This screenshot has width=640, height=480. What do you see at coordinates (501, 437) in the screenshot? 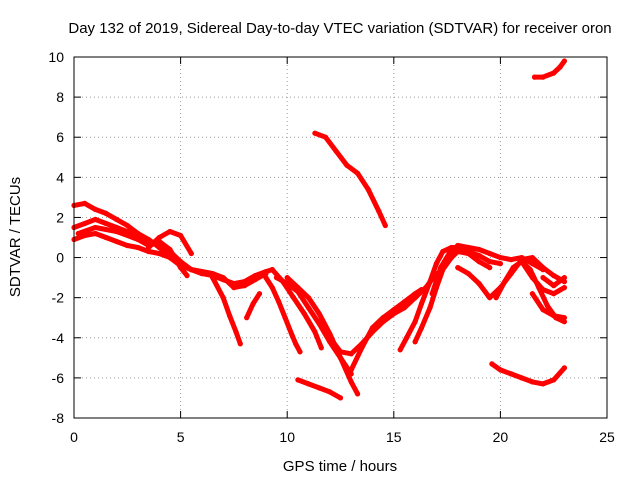
I see `x-tick-label: 20` at bounding box center [501, 437].